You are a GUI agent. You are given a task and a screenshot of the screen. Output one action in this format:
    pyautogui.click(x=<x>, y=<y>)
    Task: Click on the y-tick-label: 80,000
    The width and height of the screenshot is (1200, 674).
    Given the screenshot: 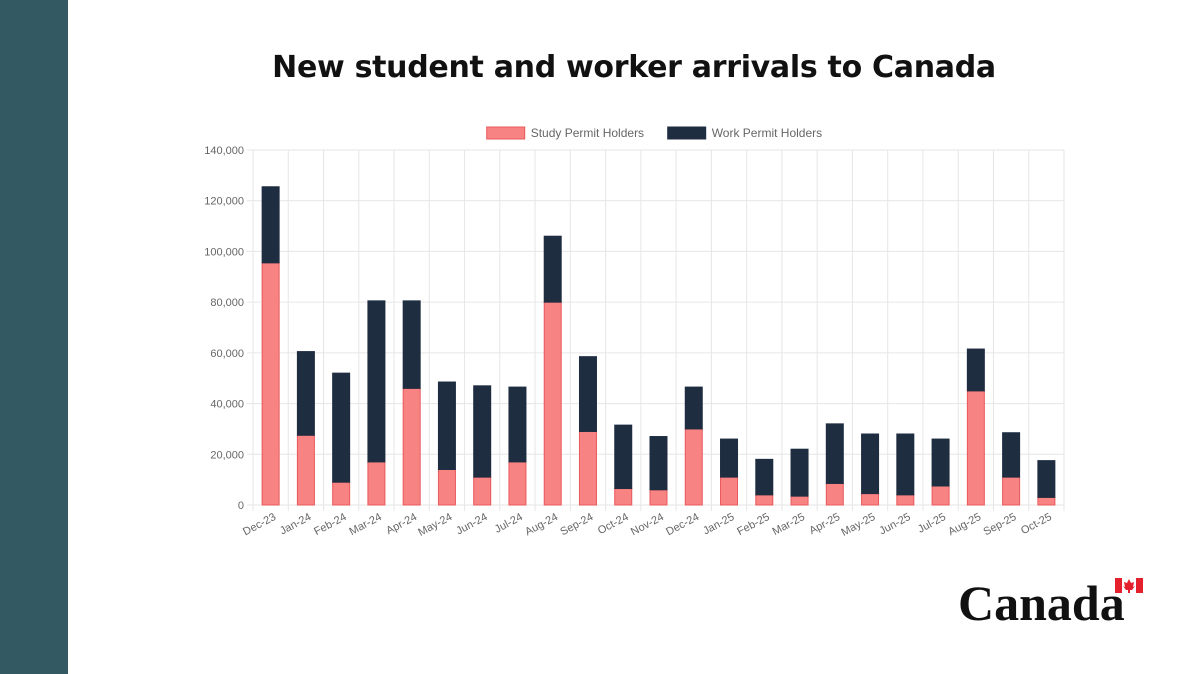 What is the action you would take?
    pyautogui.click(x=227, y=303)
    